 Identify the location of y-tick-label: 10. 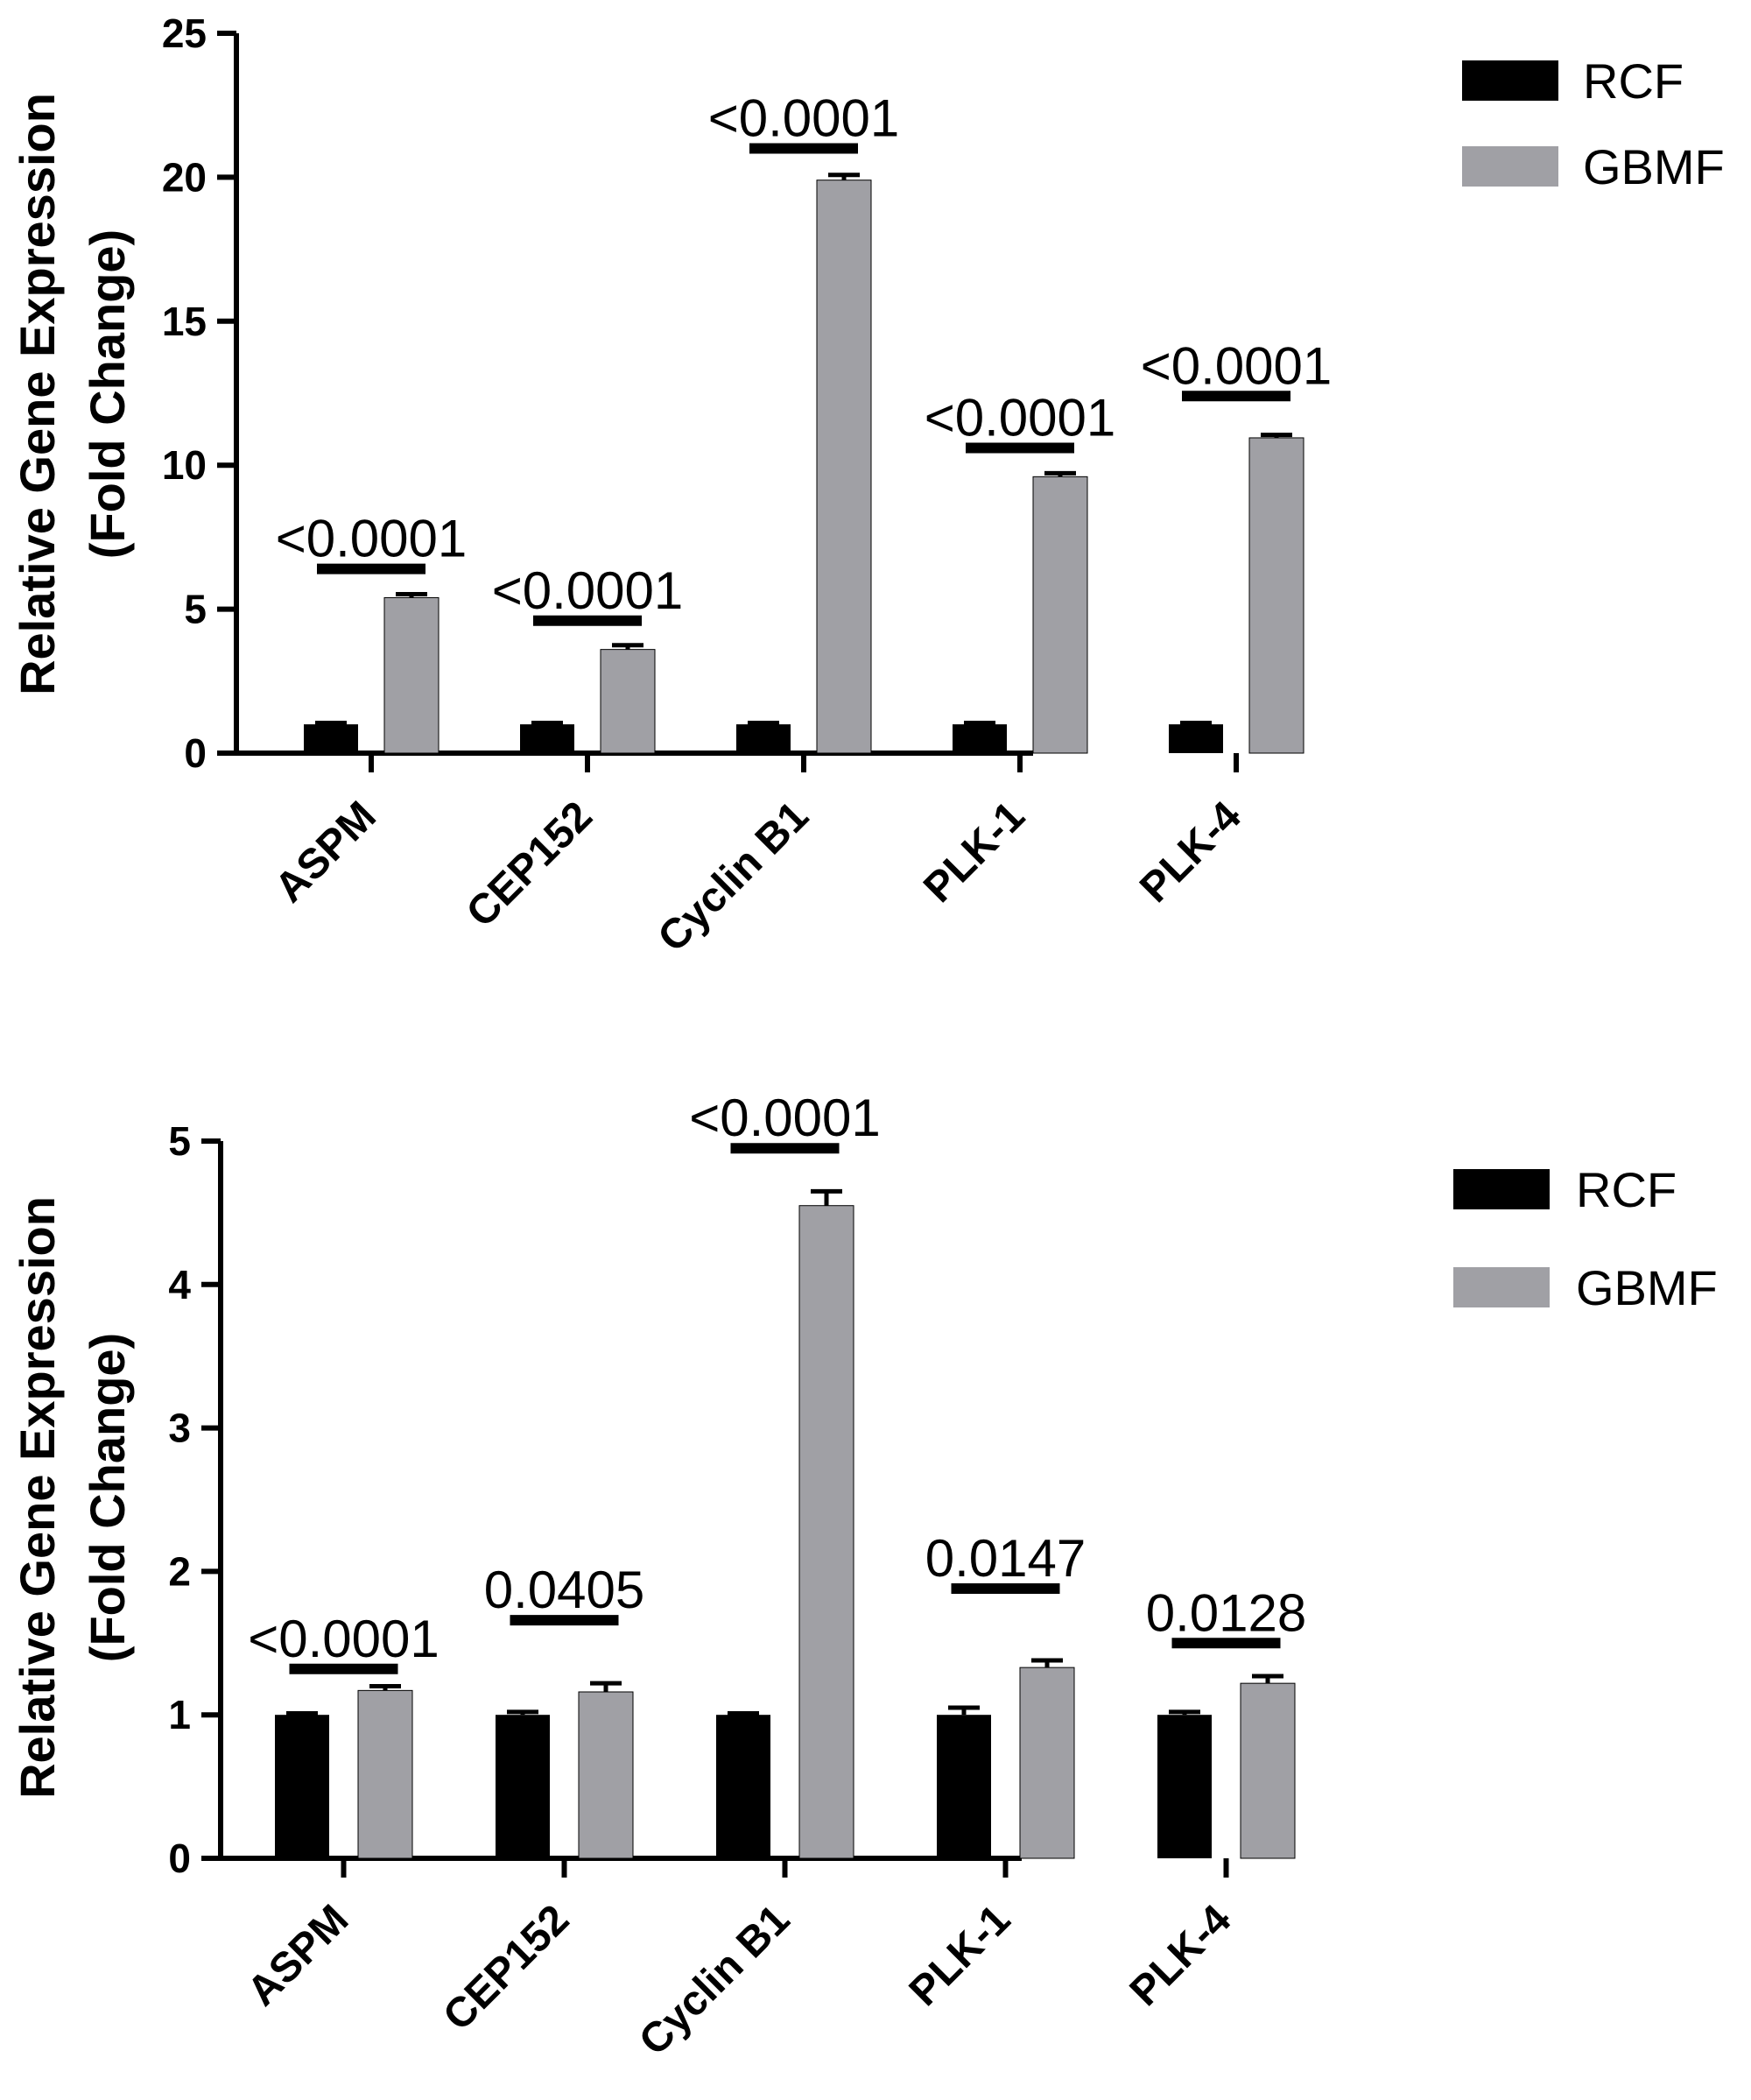
(184, 465).